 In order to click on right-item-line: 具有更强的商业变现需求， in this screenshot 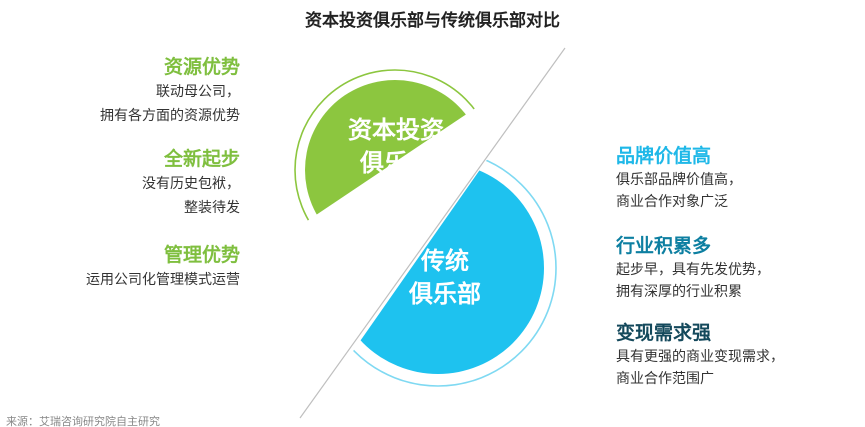, I will do `click(700, 357)`.